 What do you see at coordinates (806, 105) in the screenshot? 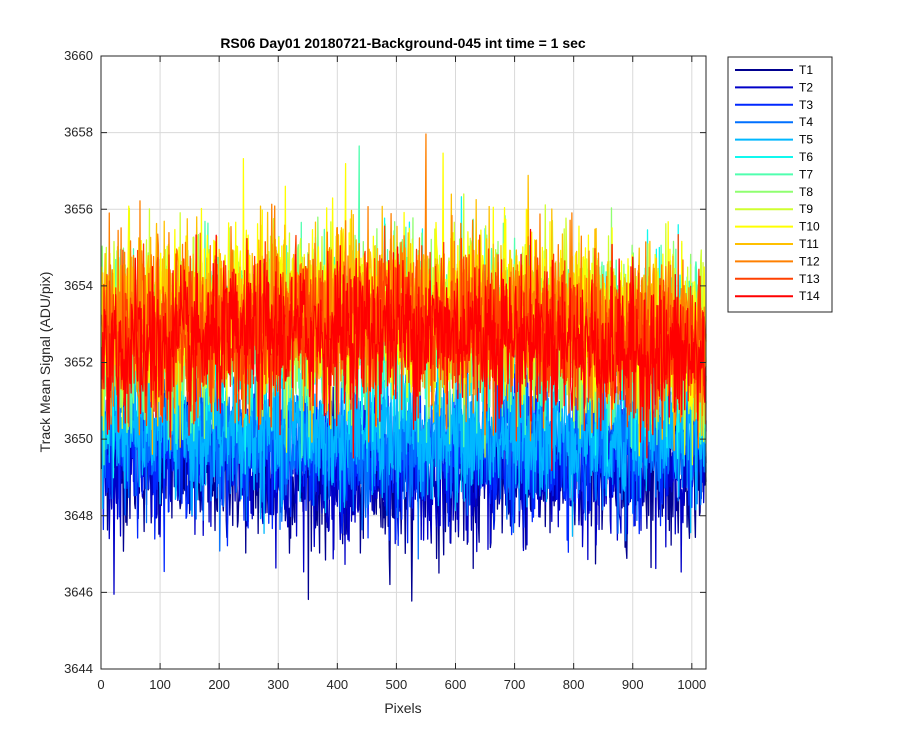
I see `legend-label-t3: T3` at bounding box center [806, 105].